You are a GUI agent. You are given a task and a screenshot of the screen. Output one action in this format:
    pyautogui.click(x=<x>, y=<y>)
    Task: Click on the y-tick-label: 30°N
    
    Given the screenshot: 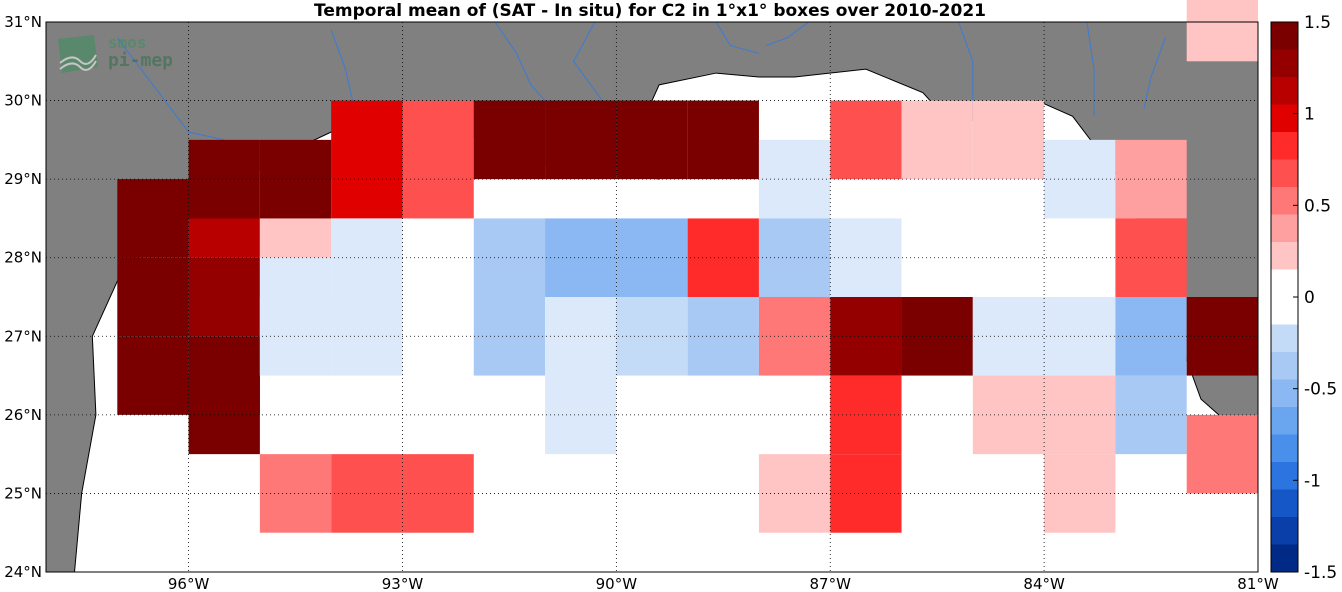 What is the action you would take?
    pyautogui.click(x=23, y=101)
    